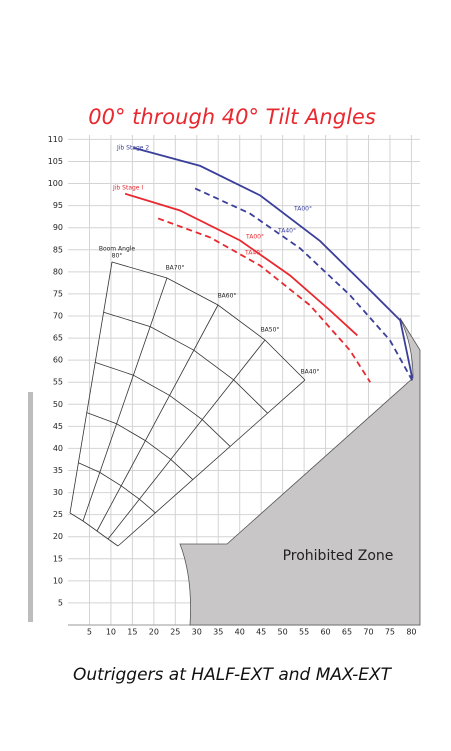 The height and width of the screenshot is (751, 451). What do you see at coordinates (175, 632) in the screenshot?
I see `x-tick-label: 25` at bounding box center [175, 632].